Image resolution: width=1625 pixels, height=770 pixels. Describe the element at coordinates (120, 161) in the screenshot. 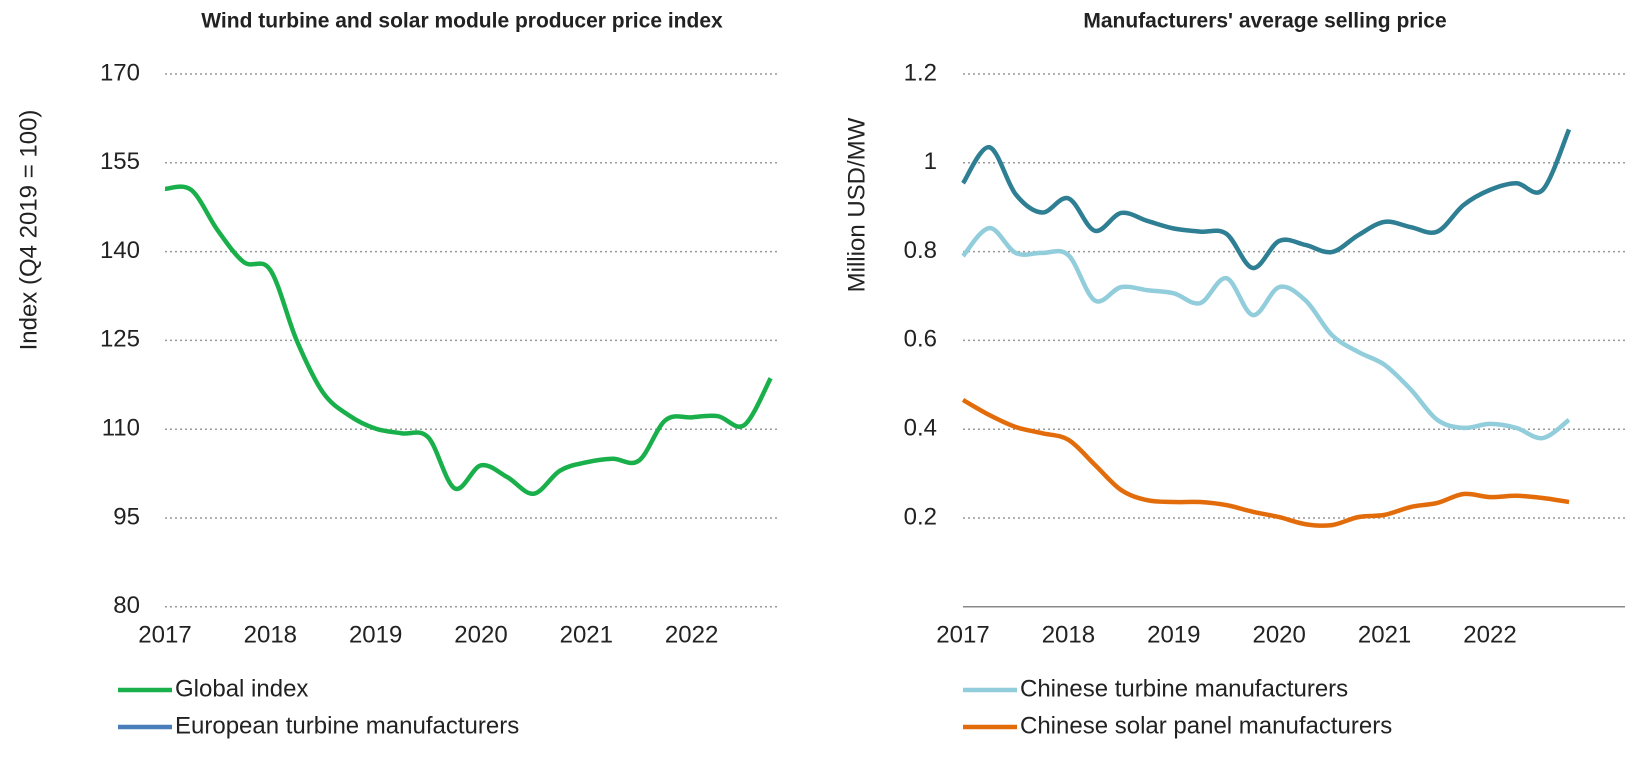

I see `y-tick-label: 155` at that location.